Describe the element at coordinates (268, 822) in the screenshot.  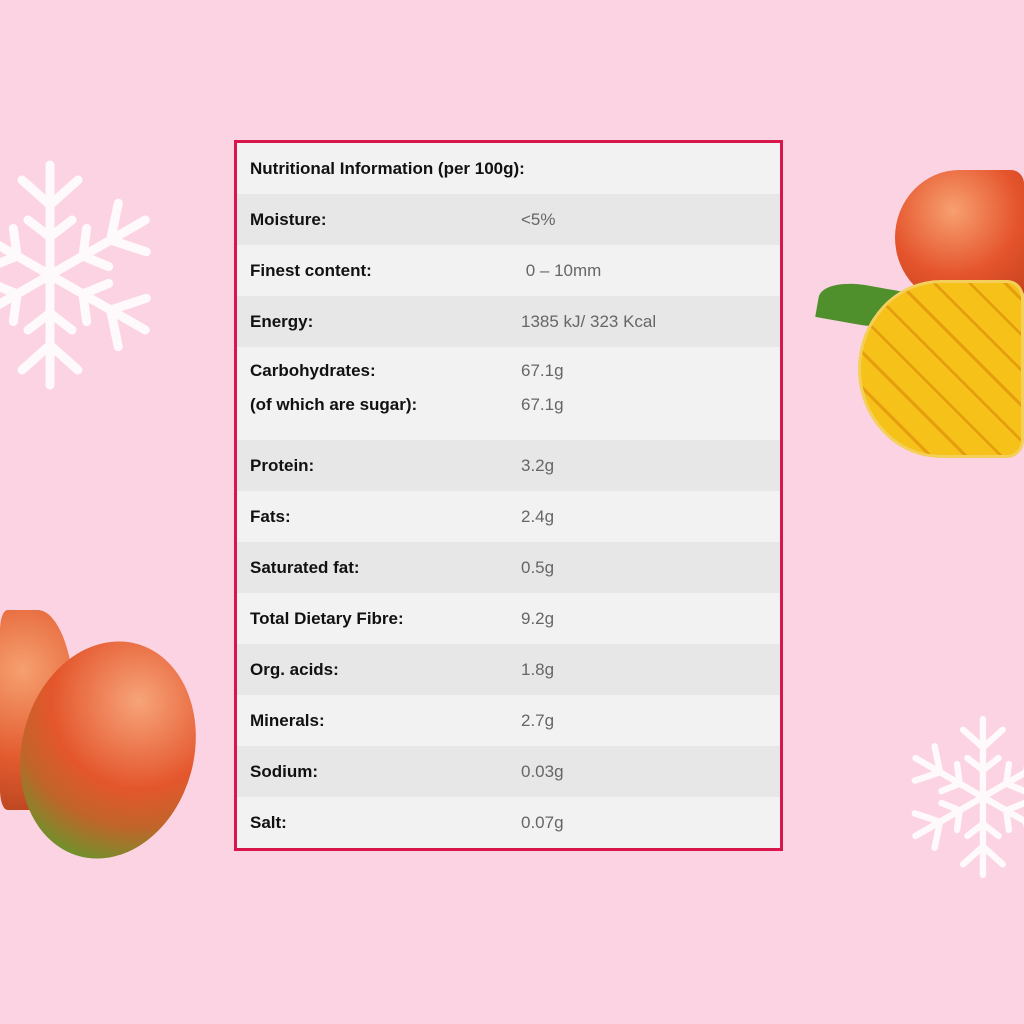
I see `row-label: Salt:` at that location.